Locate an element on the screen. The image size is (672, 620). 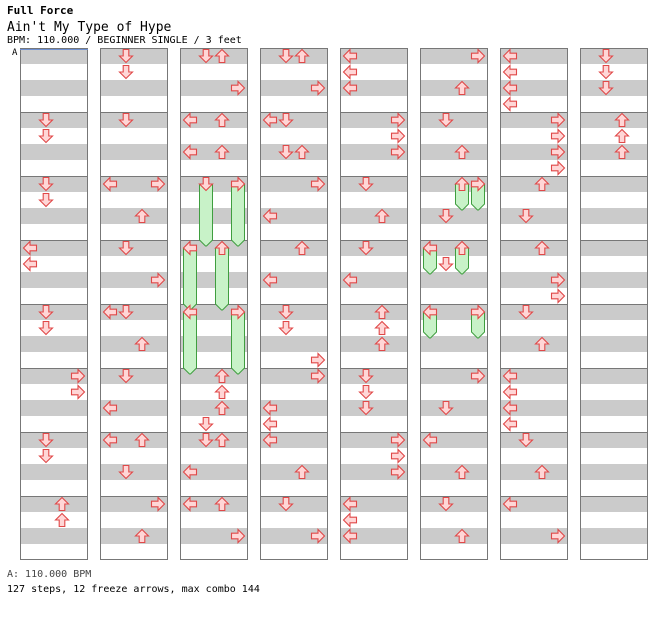
column-border is located at coordinates (134, 304).